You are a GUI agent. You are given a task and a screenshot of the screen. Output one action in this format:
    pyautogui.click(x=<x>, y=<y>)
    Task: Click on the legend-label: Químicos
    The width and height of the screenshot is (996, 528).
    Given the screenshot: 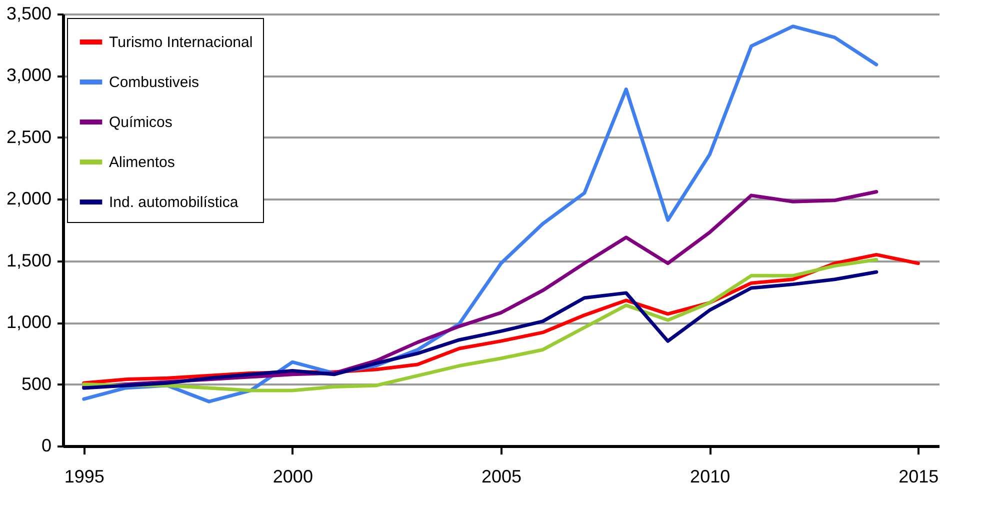 What is the action you would take?
    pyautogui.click(x=140, y=122)
    